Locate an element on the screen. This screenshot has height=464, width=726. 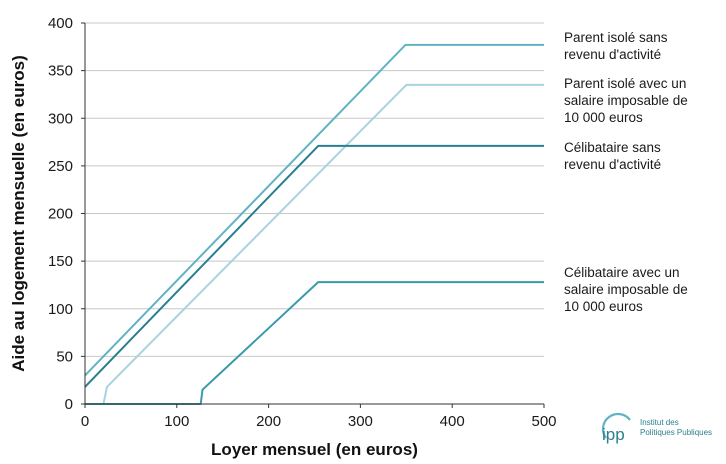
legend-line: Parent isolé avec un is located at coordinates (625, 83).